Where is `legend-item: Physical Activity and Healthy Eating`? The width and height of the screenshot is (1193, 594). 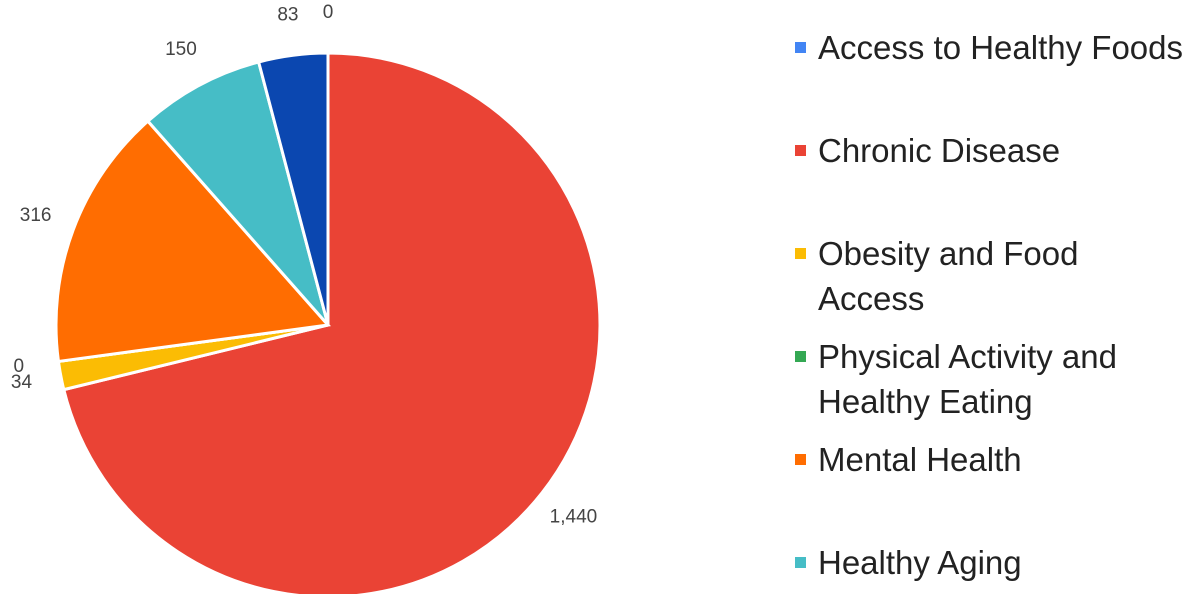
legend-item: Physical Activity and Healthy Eating is located at coordinates (990, 379).